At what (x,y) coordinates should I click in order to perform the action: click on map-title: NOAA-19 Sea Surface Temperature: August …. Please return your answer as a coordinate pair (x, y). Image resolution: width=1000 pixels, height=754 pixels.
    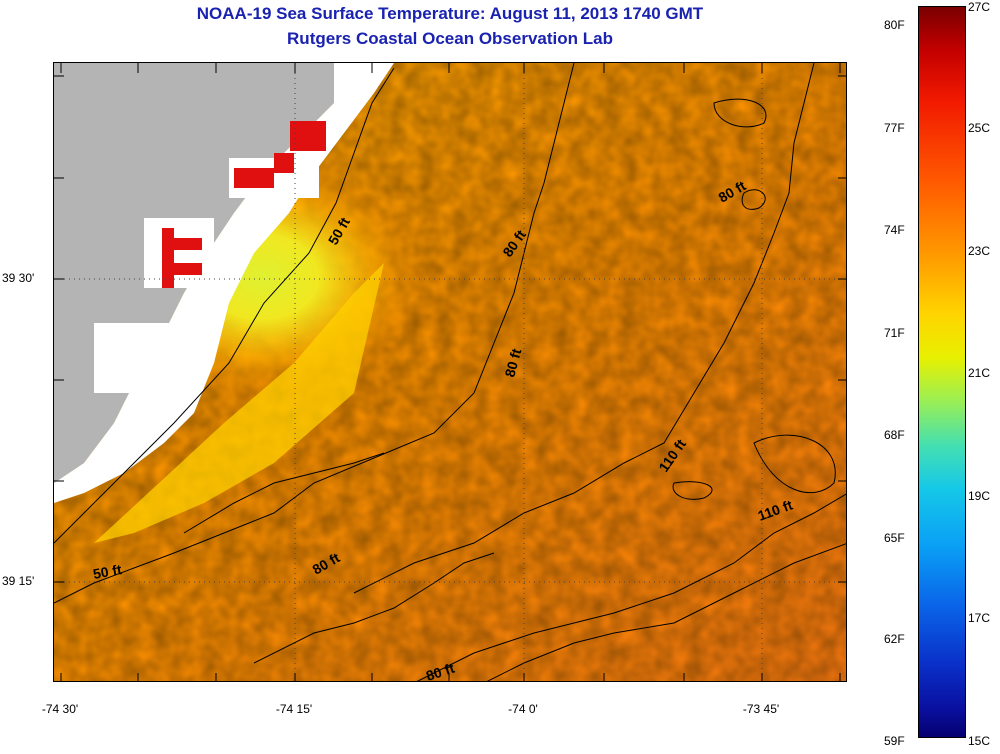
    Looking at the image, I should click on (450, 13).